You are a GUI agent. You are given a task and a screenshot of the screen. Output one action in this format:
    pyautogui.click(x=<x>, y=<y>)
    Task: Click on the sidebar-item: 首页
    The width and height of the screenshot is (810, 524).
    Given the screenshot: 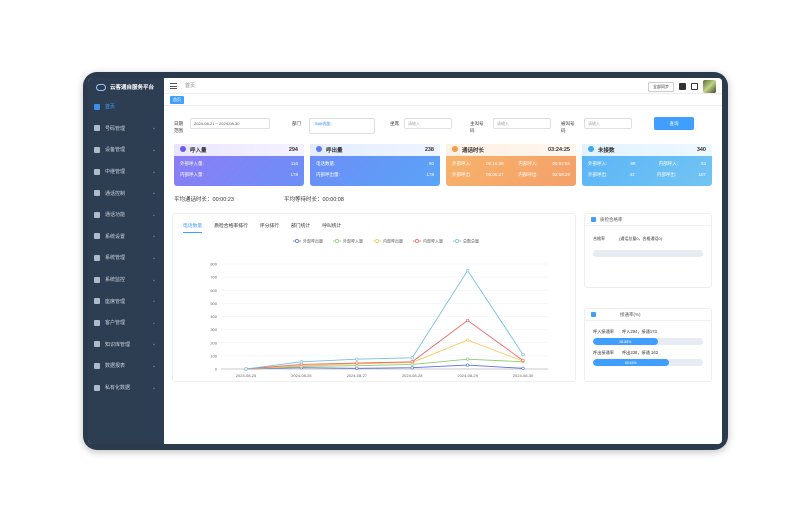 What is the action you would take?
    pyautogui.click(x=126, y=107)
    